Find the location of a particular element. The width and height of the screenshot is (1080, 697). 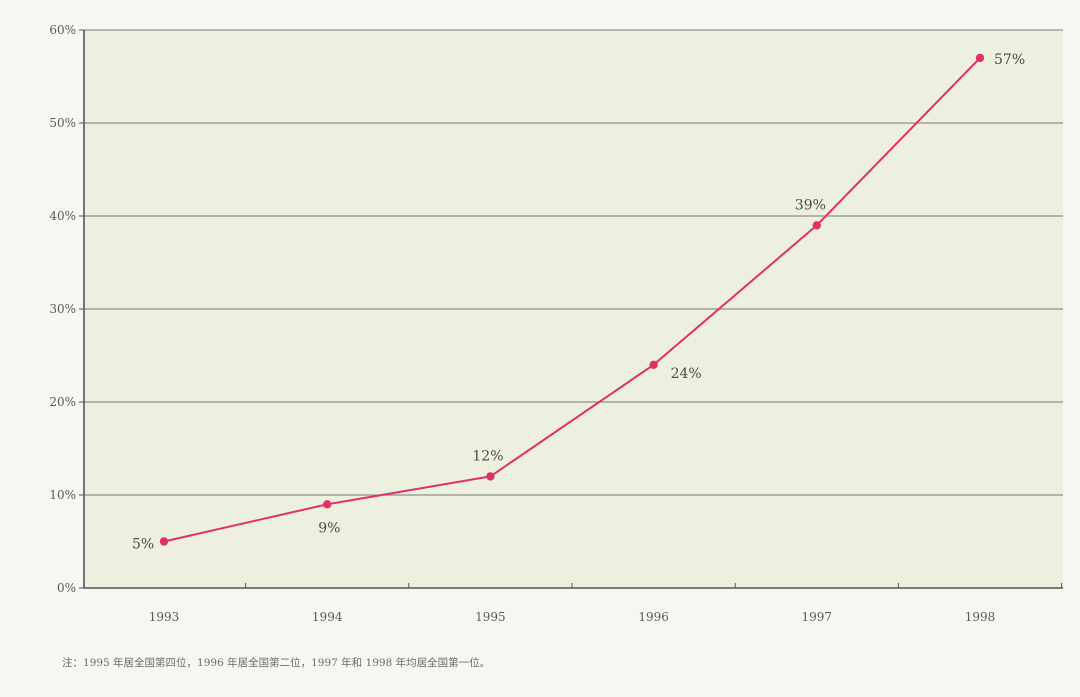

y-tick-label: 60% is located at coordinates (62, 30).